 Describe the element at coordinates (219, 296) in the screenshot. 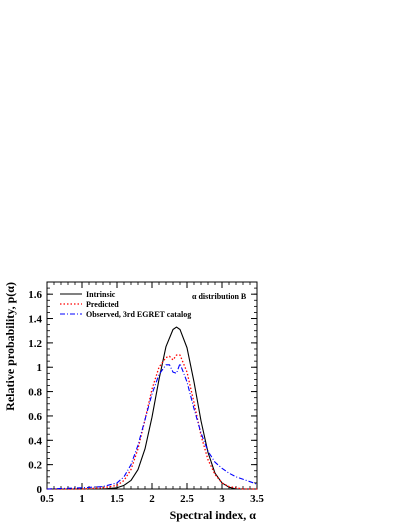

I see `annotation-distribution: α distribution B` at that location.